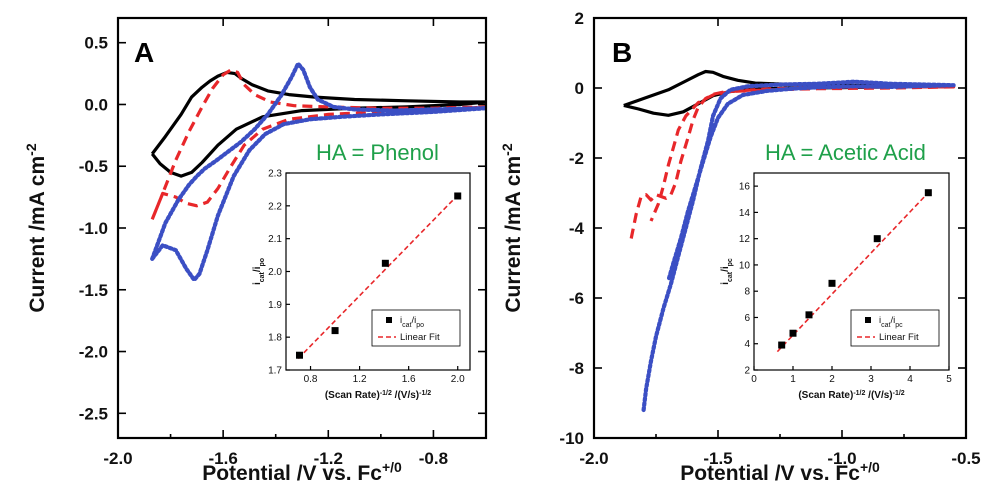 Image resolution: width=993 pixels, height=493 pixels. What do you see at coordinates (275, 305) in the screenshot?
I see `inset-y-tick-label: 1.9` at bounding box center [275, 305].